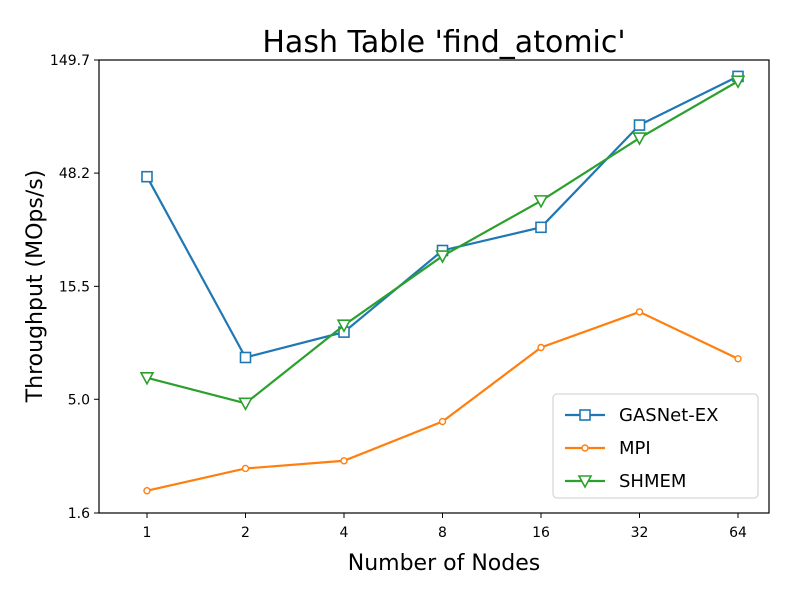 The height and width of the screenshot is (598, 797). I want to click on legend-label: MPI, so click(635, 448).